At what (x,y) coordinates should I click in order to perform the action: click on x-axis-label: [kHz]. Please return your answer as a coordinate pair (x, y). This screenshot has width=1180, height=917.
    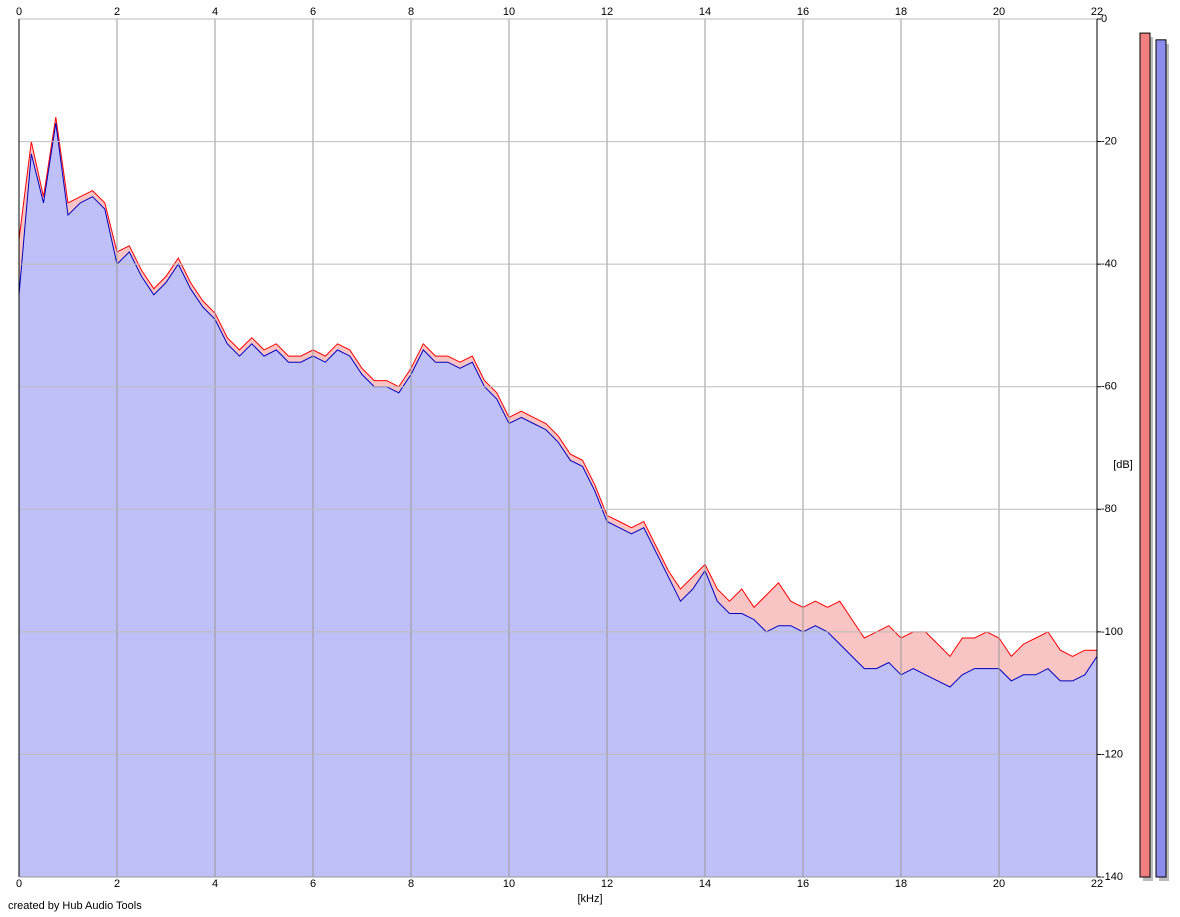
    Looking at the image, I should click on (589, 899).